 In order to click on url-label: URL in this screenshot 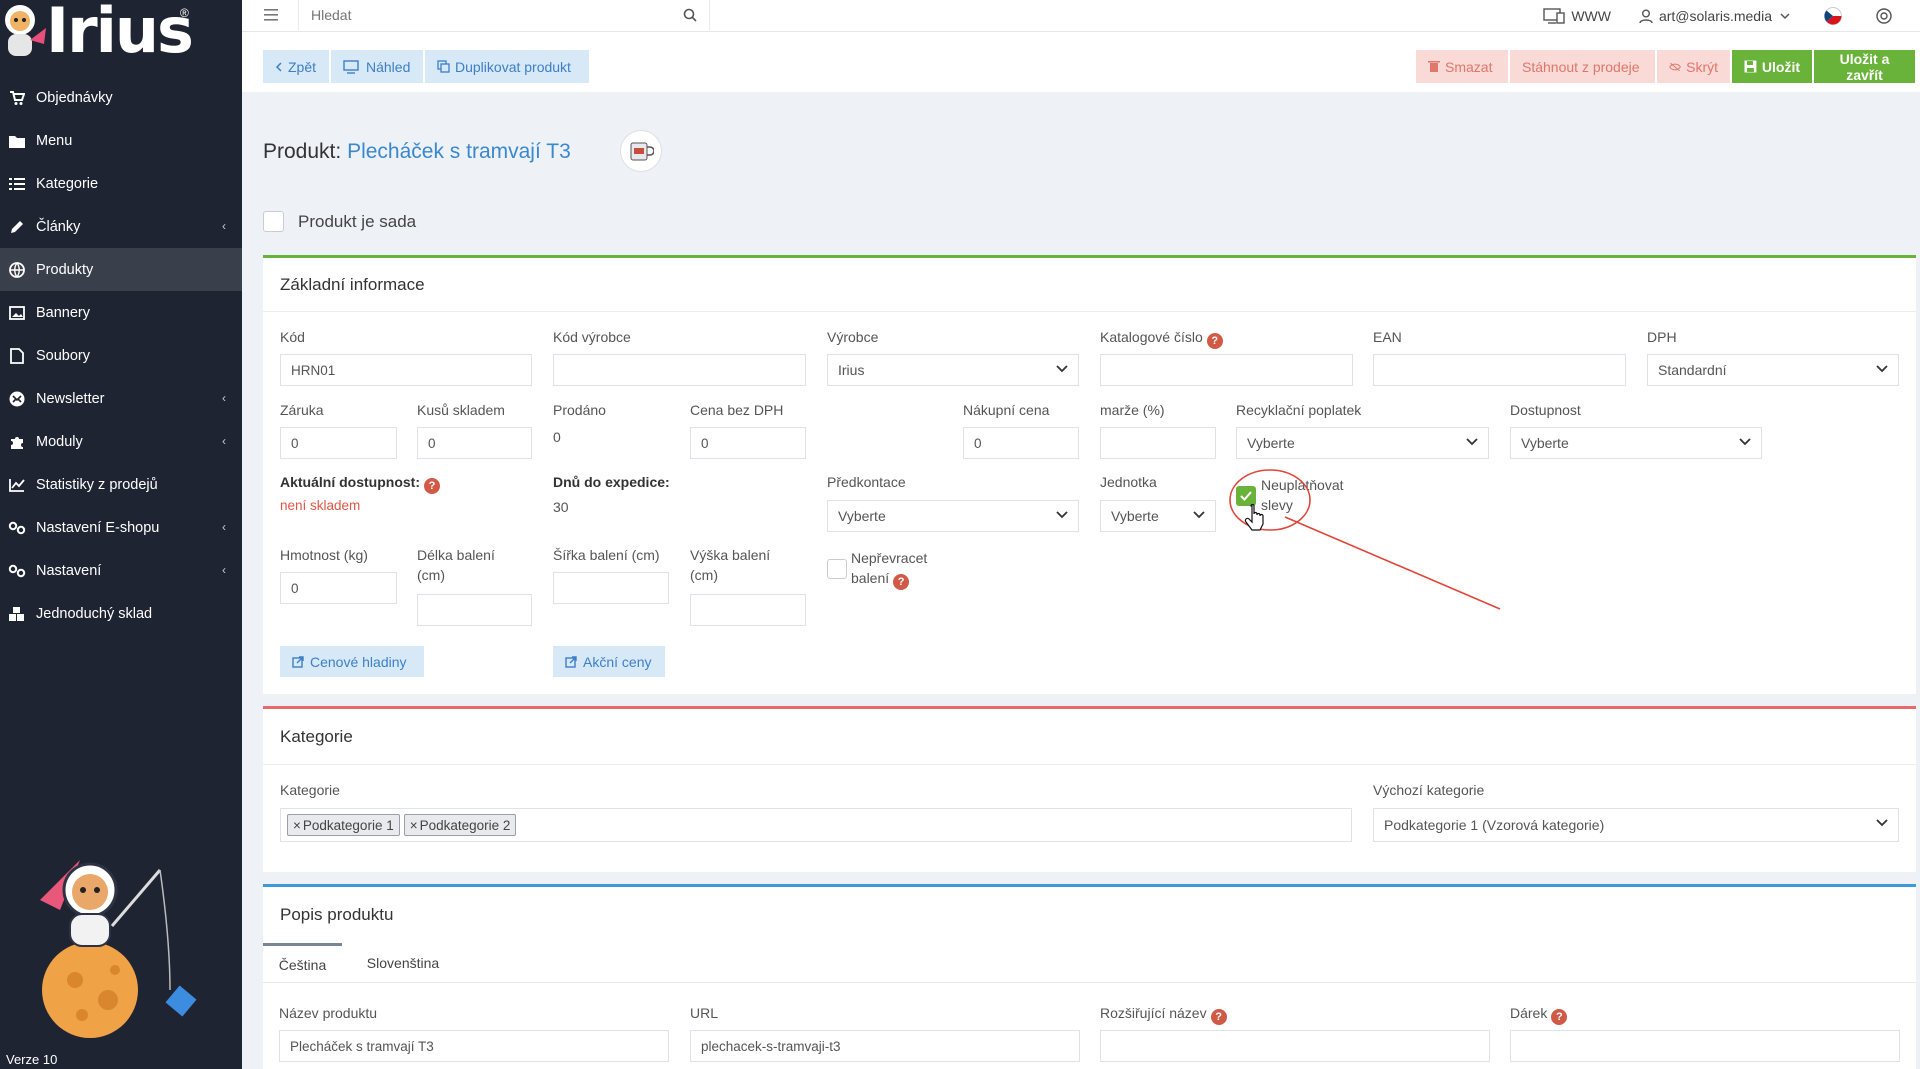, I will do `click(704, 1013)`.